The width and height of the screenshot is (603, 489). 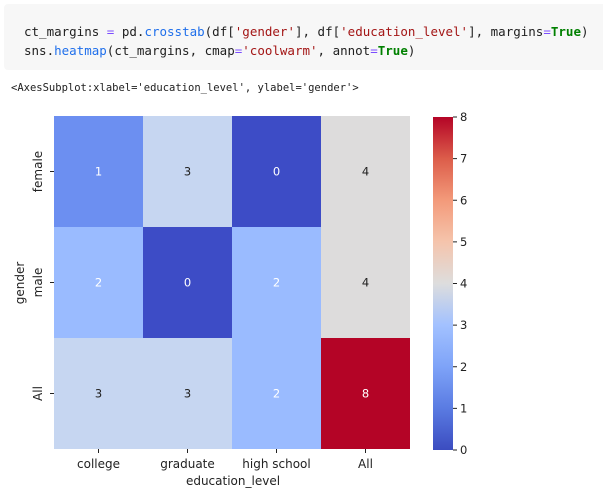 What do you see at coordinates (38, 283) in the screenshot?
I see `y-tick-label: male` at bounding box center [38, 283].